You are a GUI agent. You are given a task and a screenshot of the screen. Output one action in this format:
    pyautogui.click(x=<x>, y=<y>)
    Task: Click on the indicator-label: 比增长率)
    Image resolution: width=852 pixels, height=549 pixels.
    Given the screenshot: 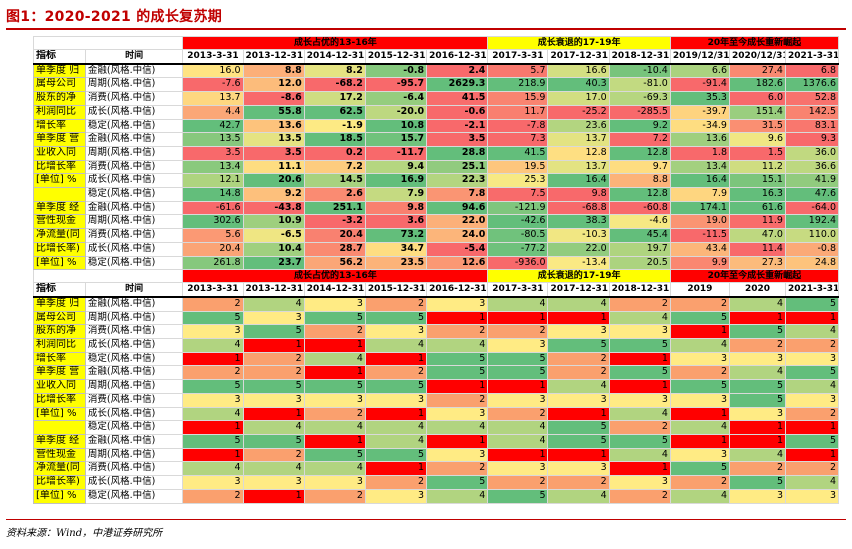 What is the action you would take?
    pyautogui.click(x=59, y=482)
    